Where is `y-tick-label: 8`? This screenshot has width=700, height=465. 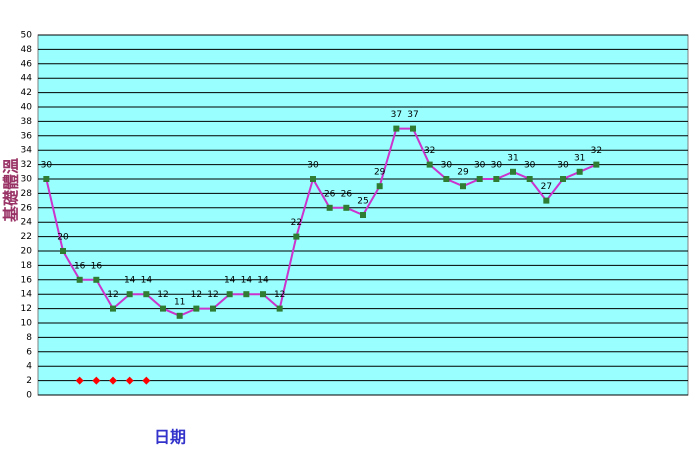 y-tick-label: 8 is located at coordinates (29, 338).